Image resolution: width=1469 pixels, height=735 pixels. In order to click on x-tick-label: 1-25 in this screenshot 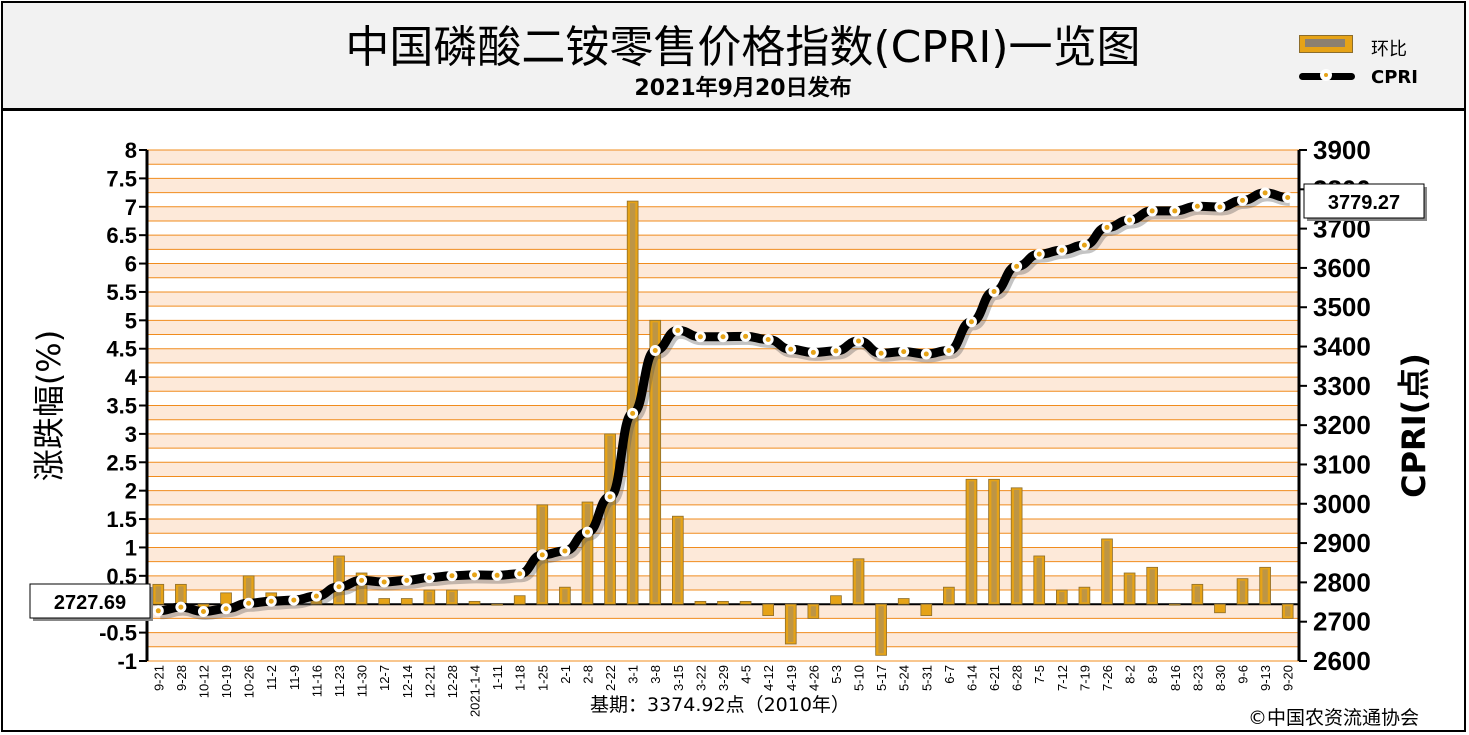, I will do `click(542, 678)`.